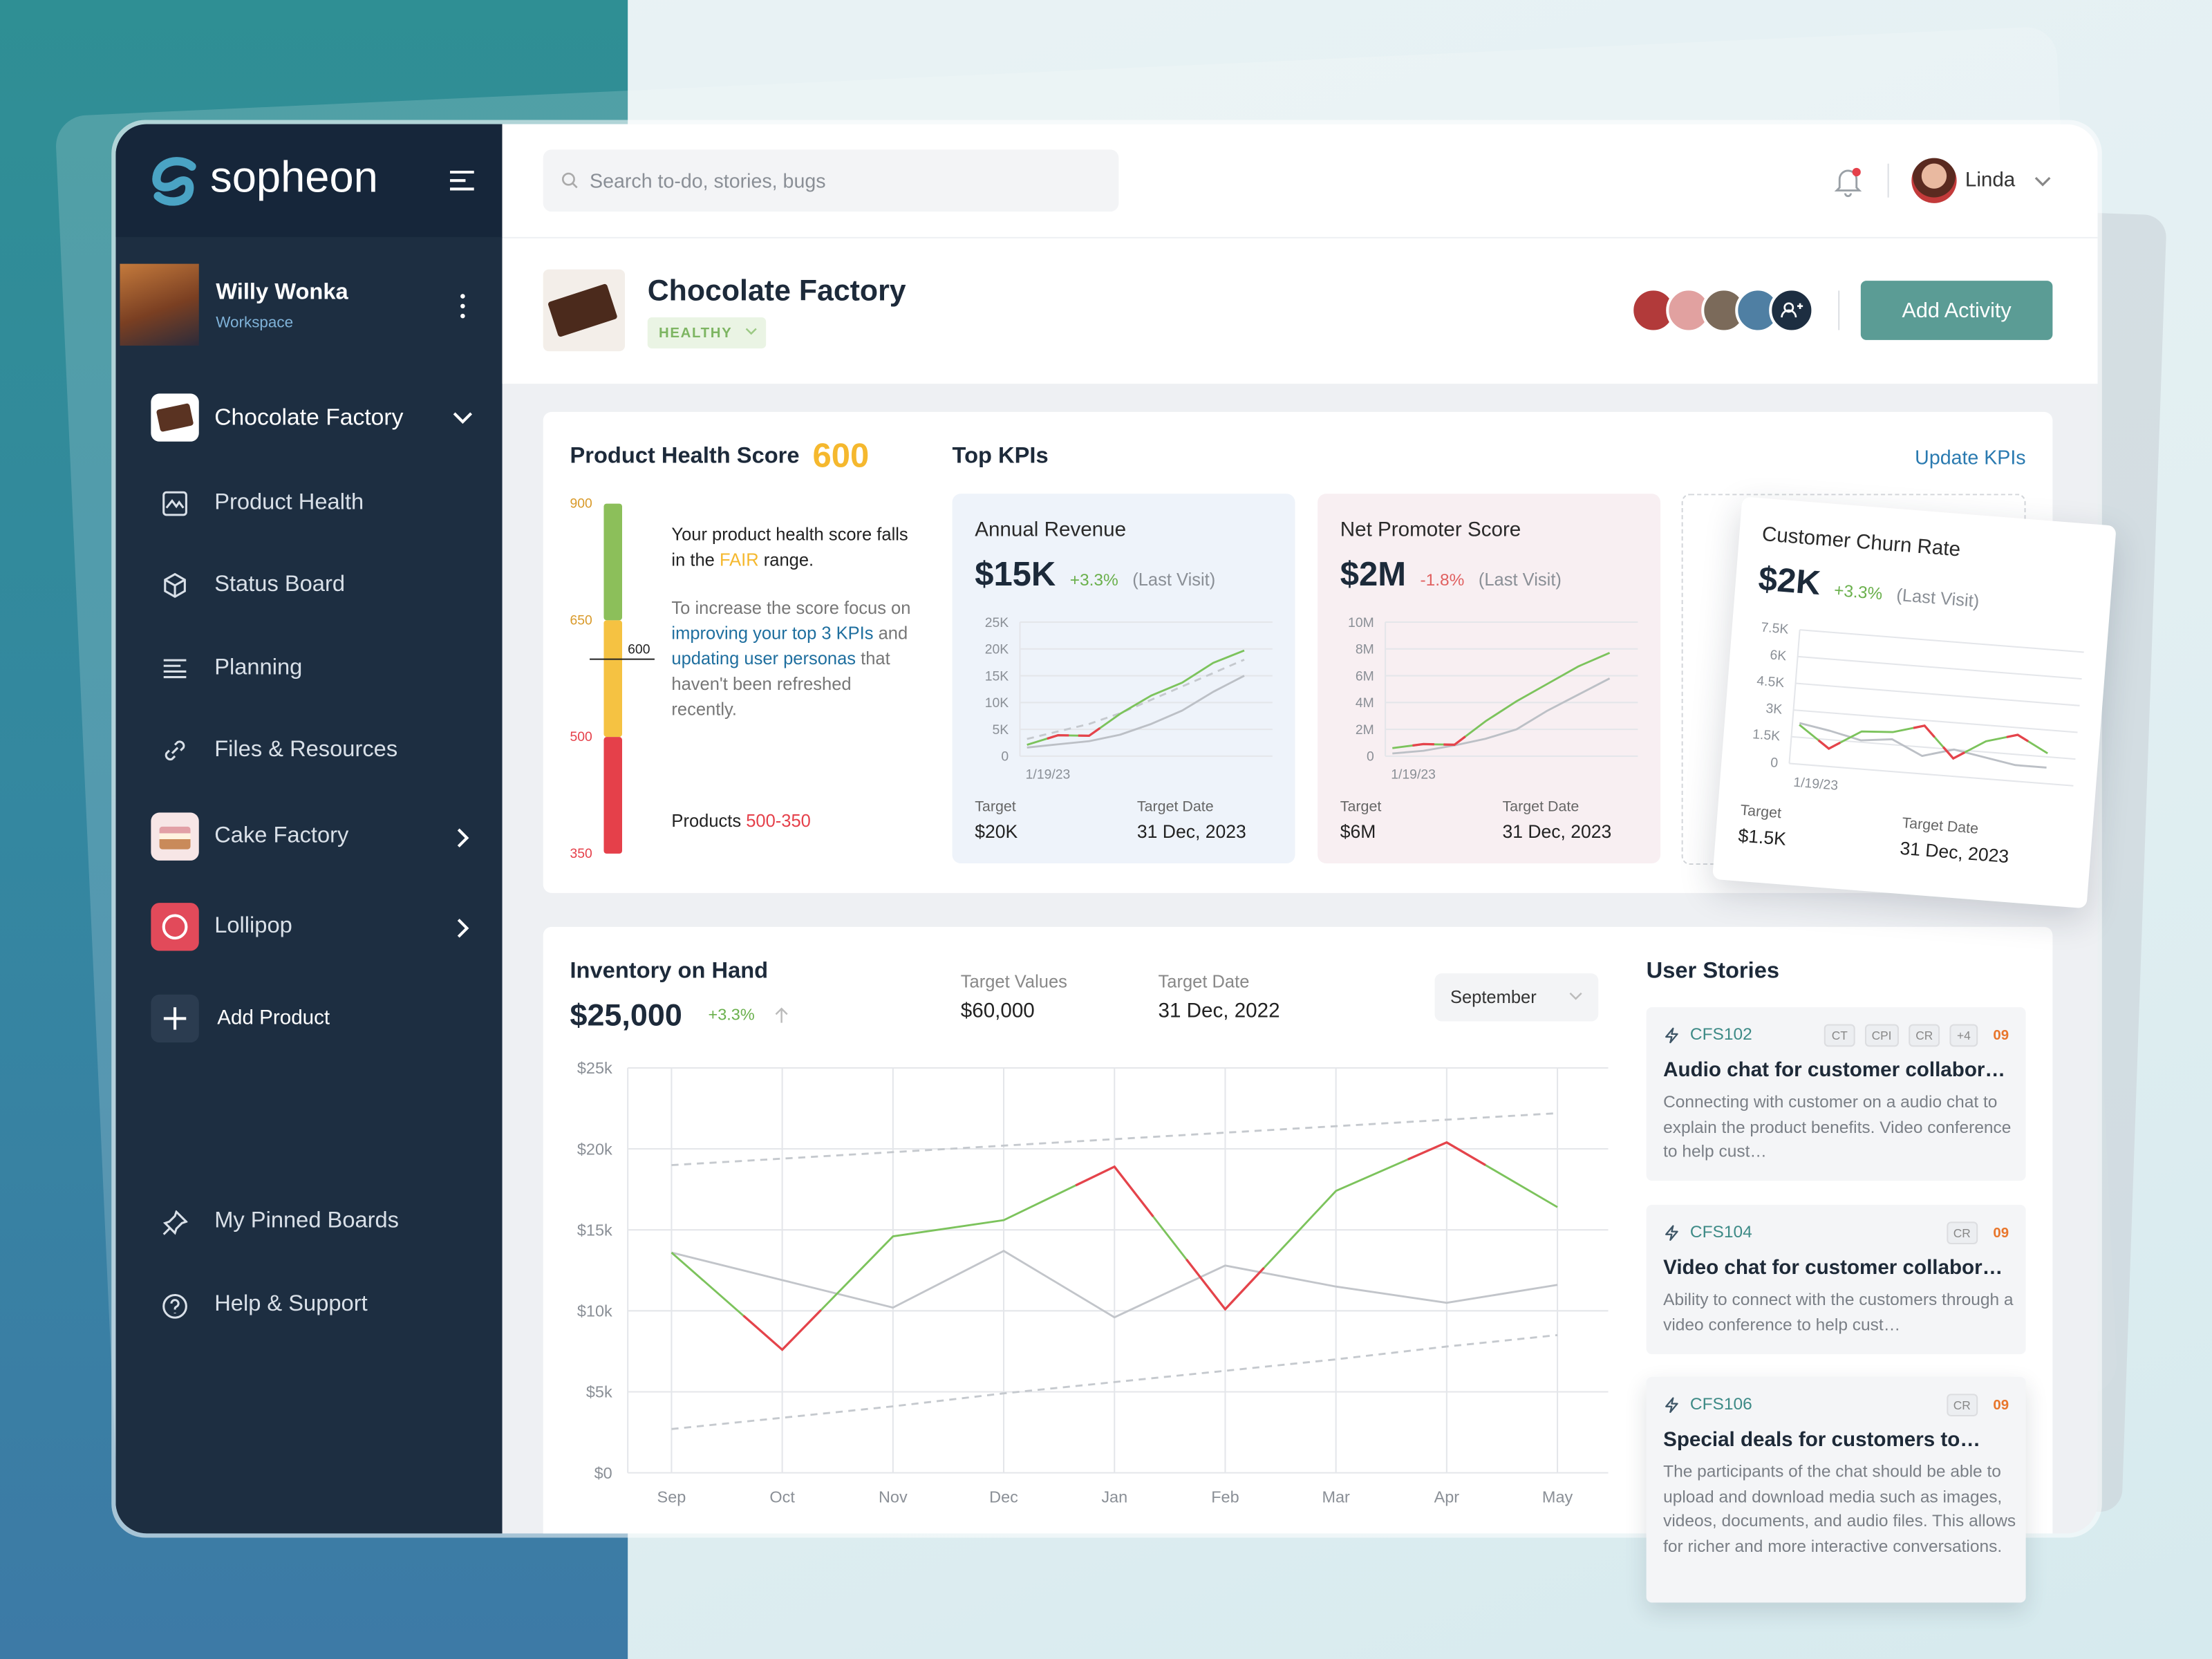 The height and width of the screenshot is (1659, 2212). I want to click on y-tick-label: 1.5K, so click(1766, 735).